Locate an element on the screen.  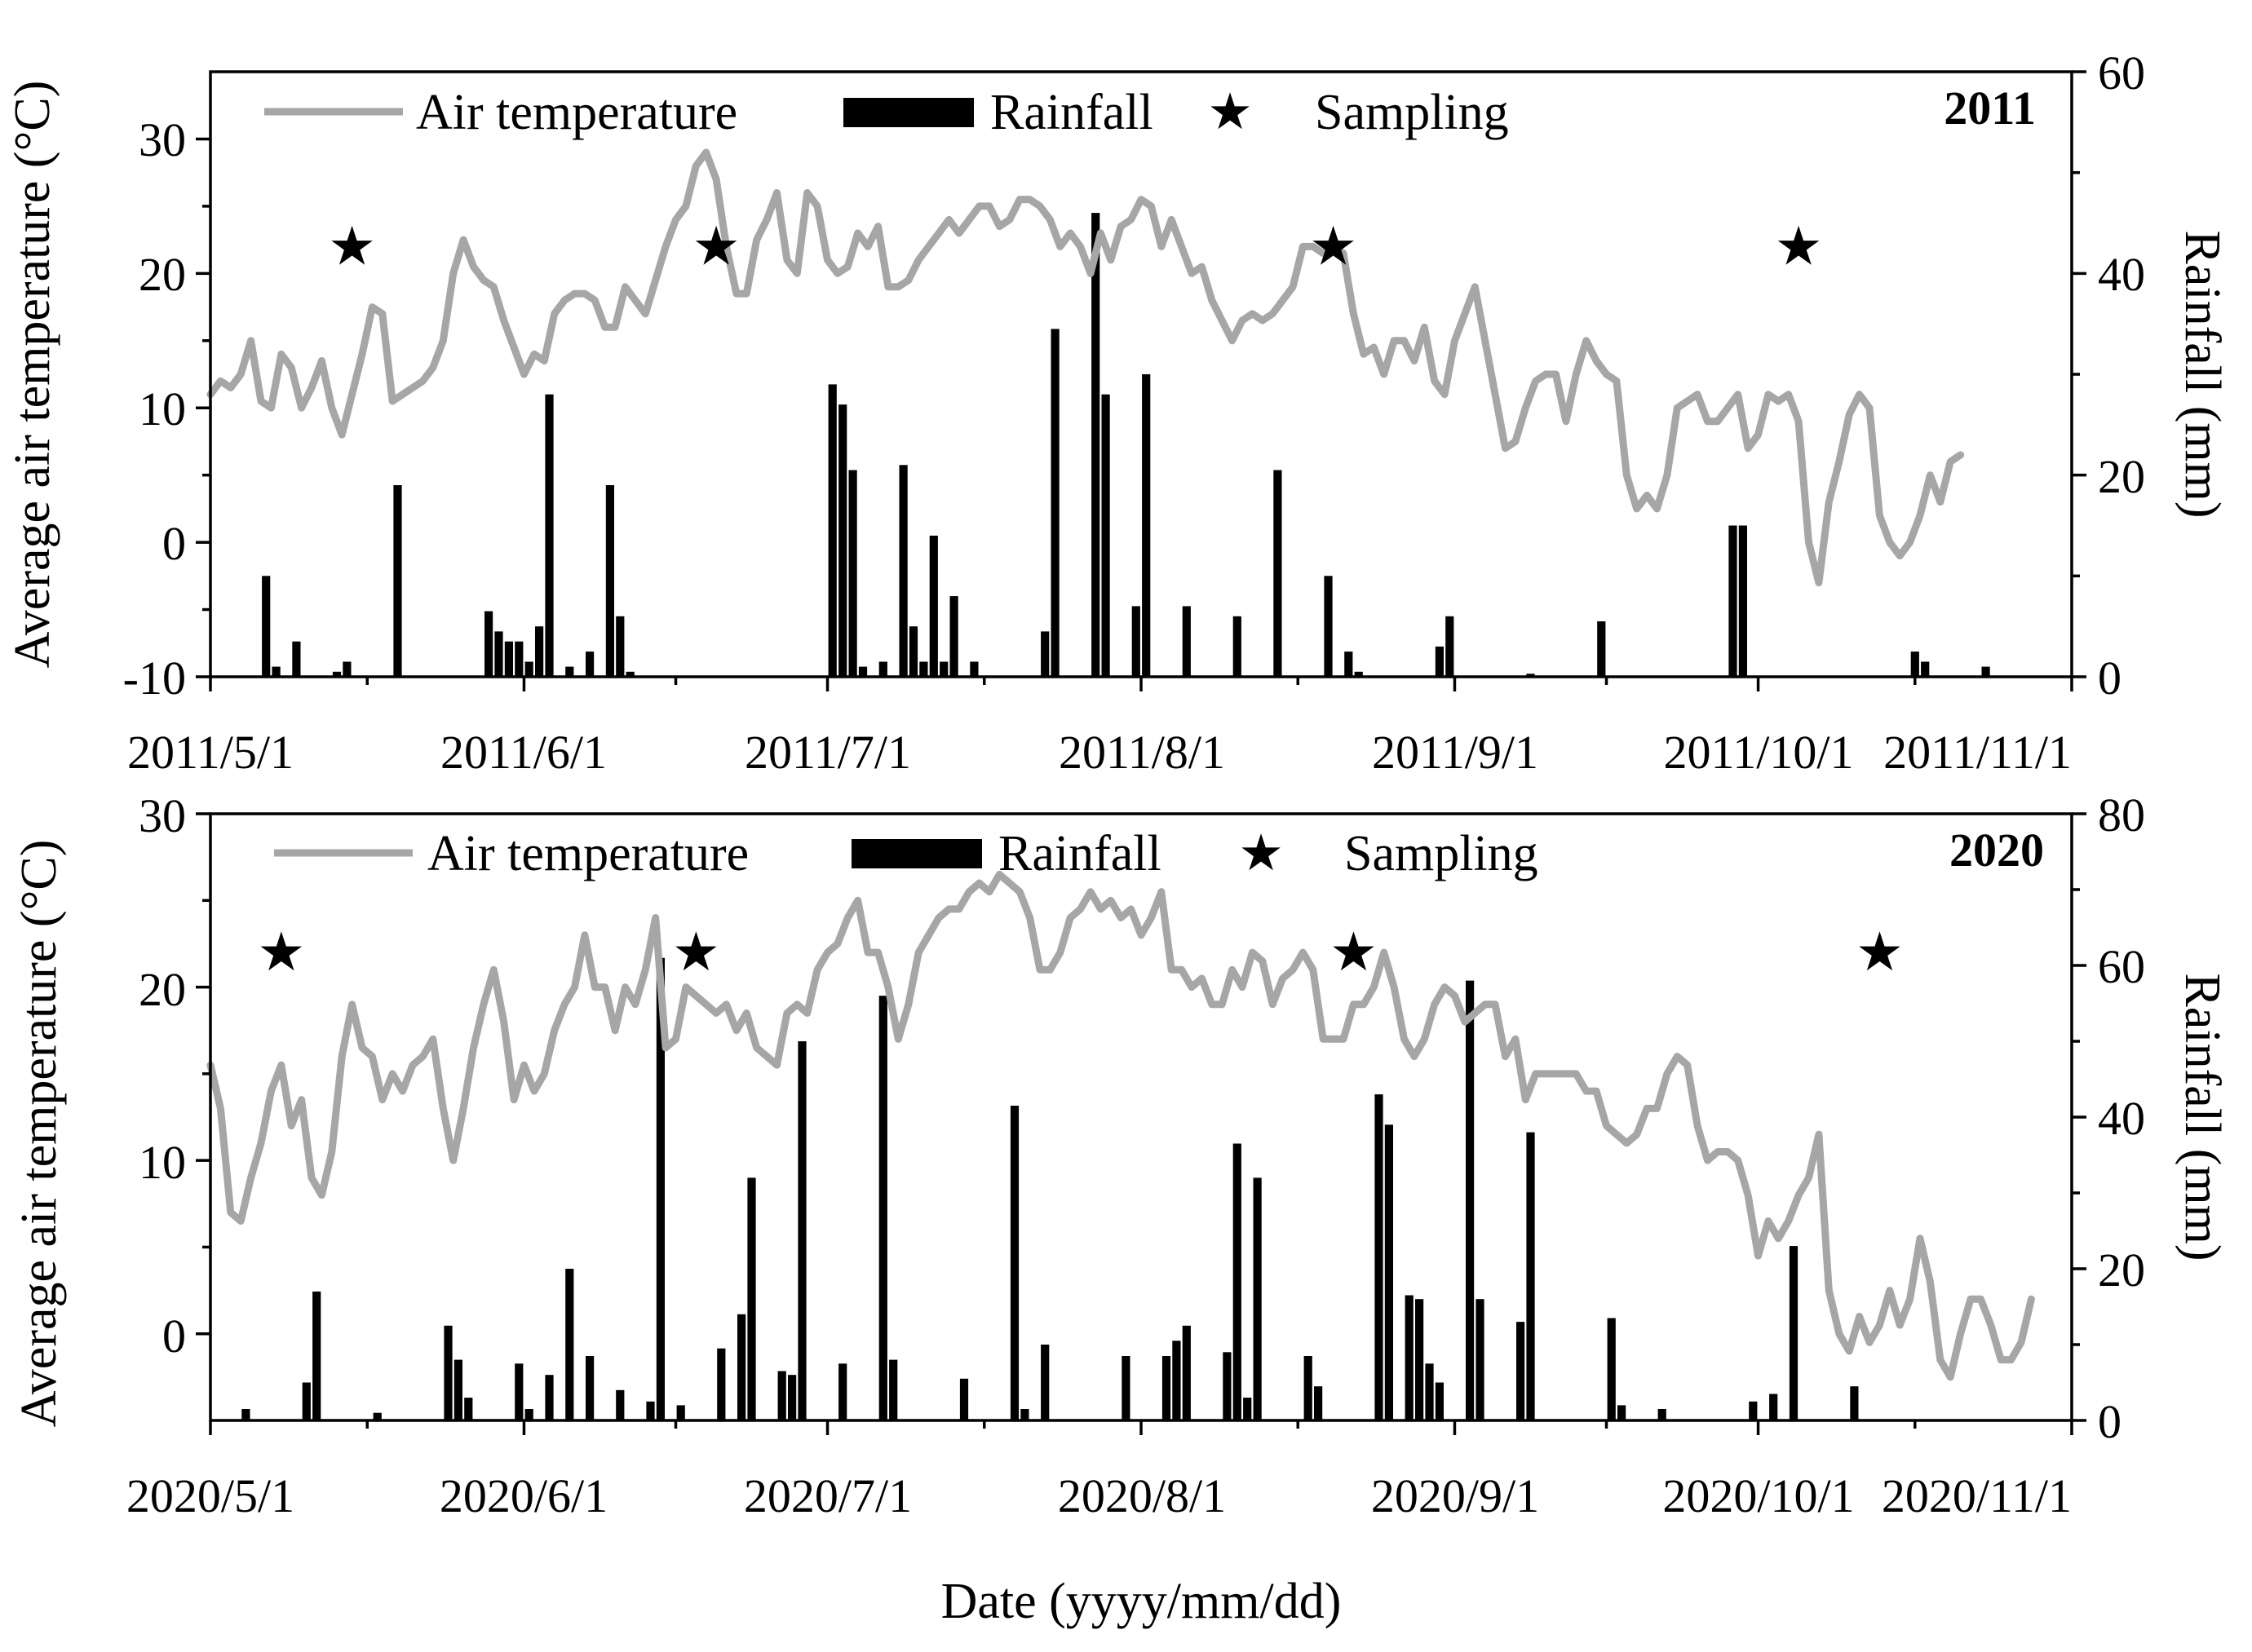
x-tick-label: 2011/7/1 is located at coordinates (828, 752).